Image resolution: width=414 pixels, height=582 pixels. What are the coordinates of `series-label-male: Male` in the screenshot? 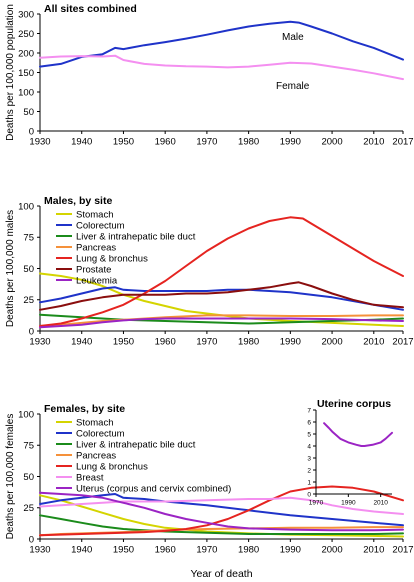 It's located at (293, 37).